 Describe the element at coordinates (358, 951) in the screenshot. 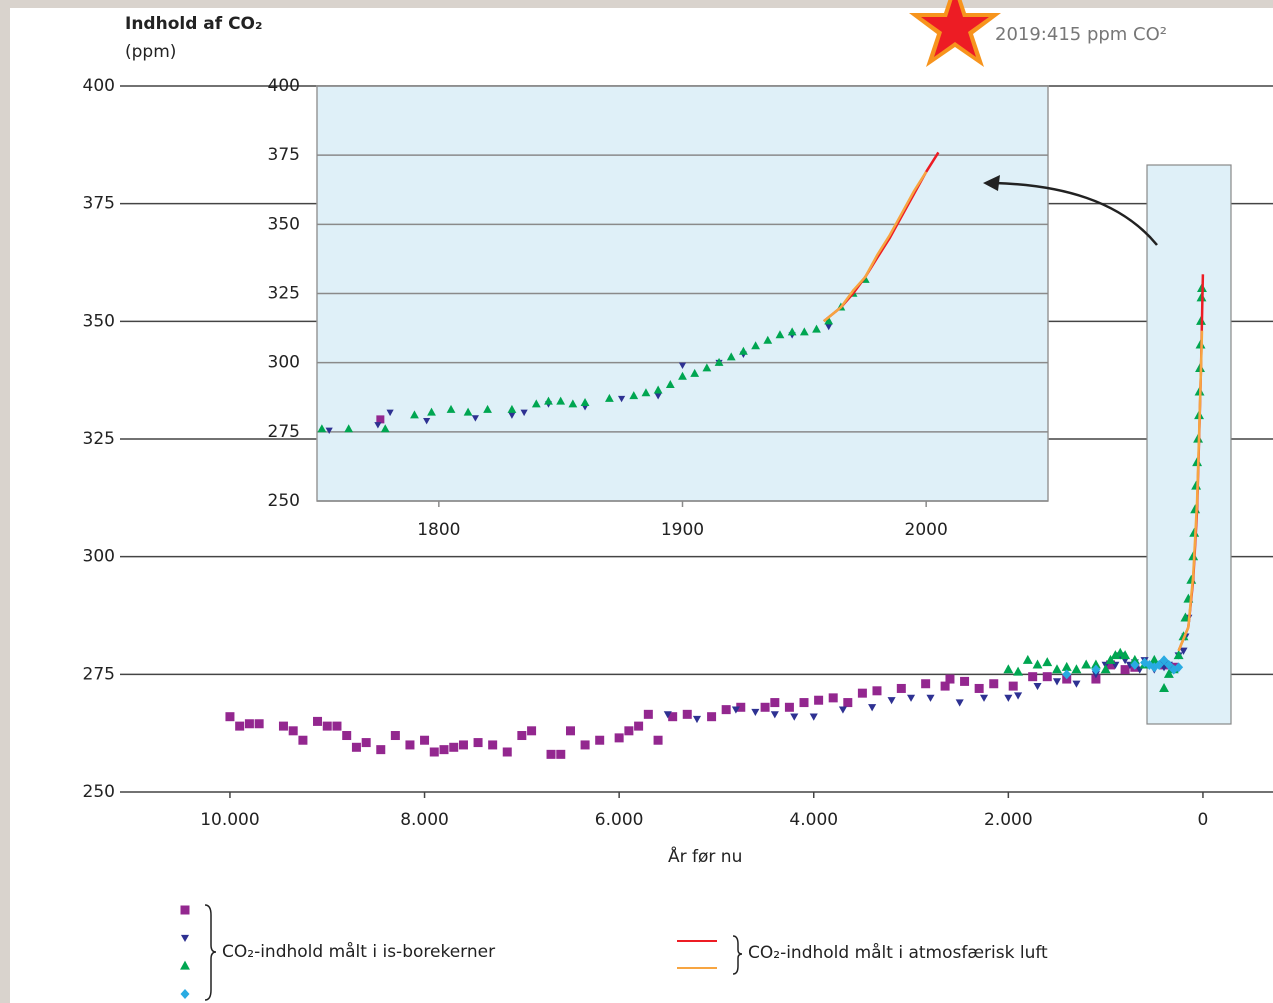

I see `legend-label: CO₂-indhold målt i is-borekerner` at that location.